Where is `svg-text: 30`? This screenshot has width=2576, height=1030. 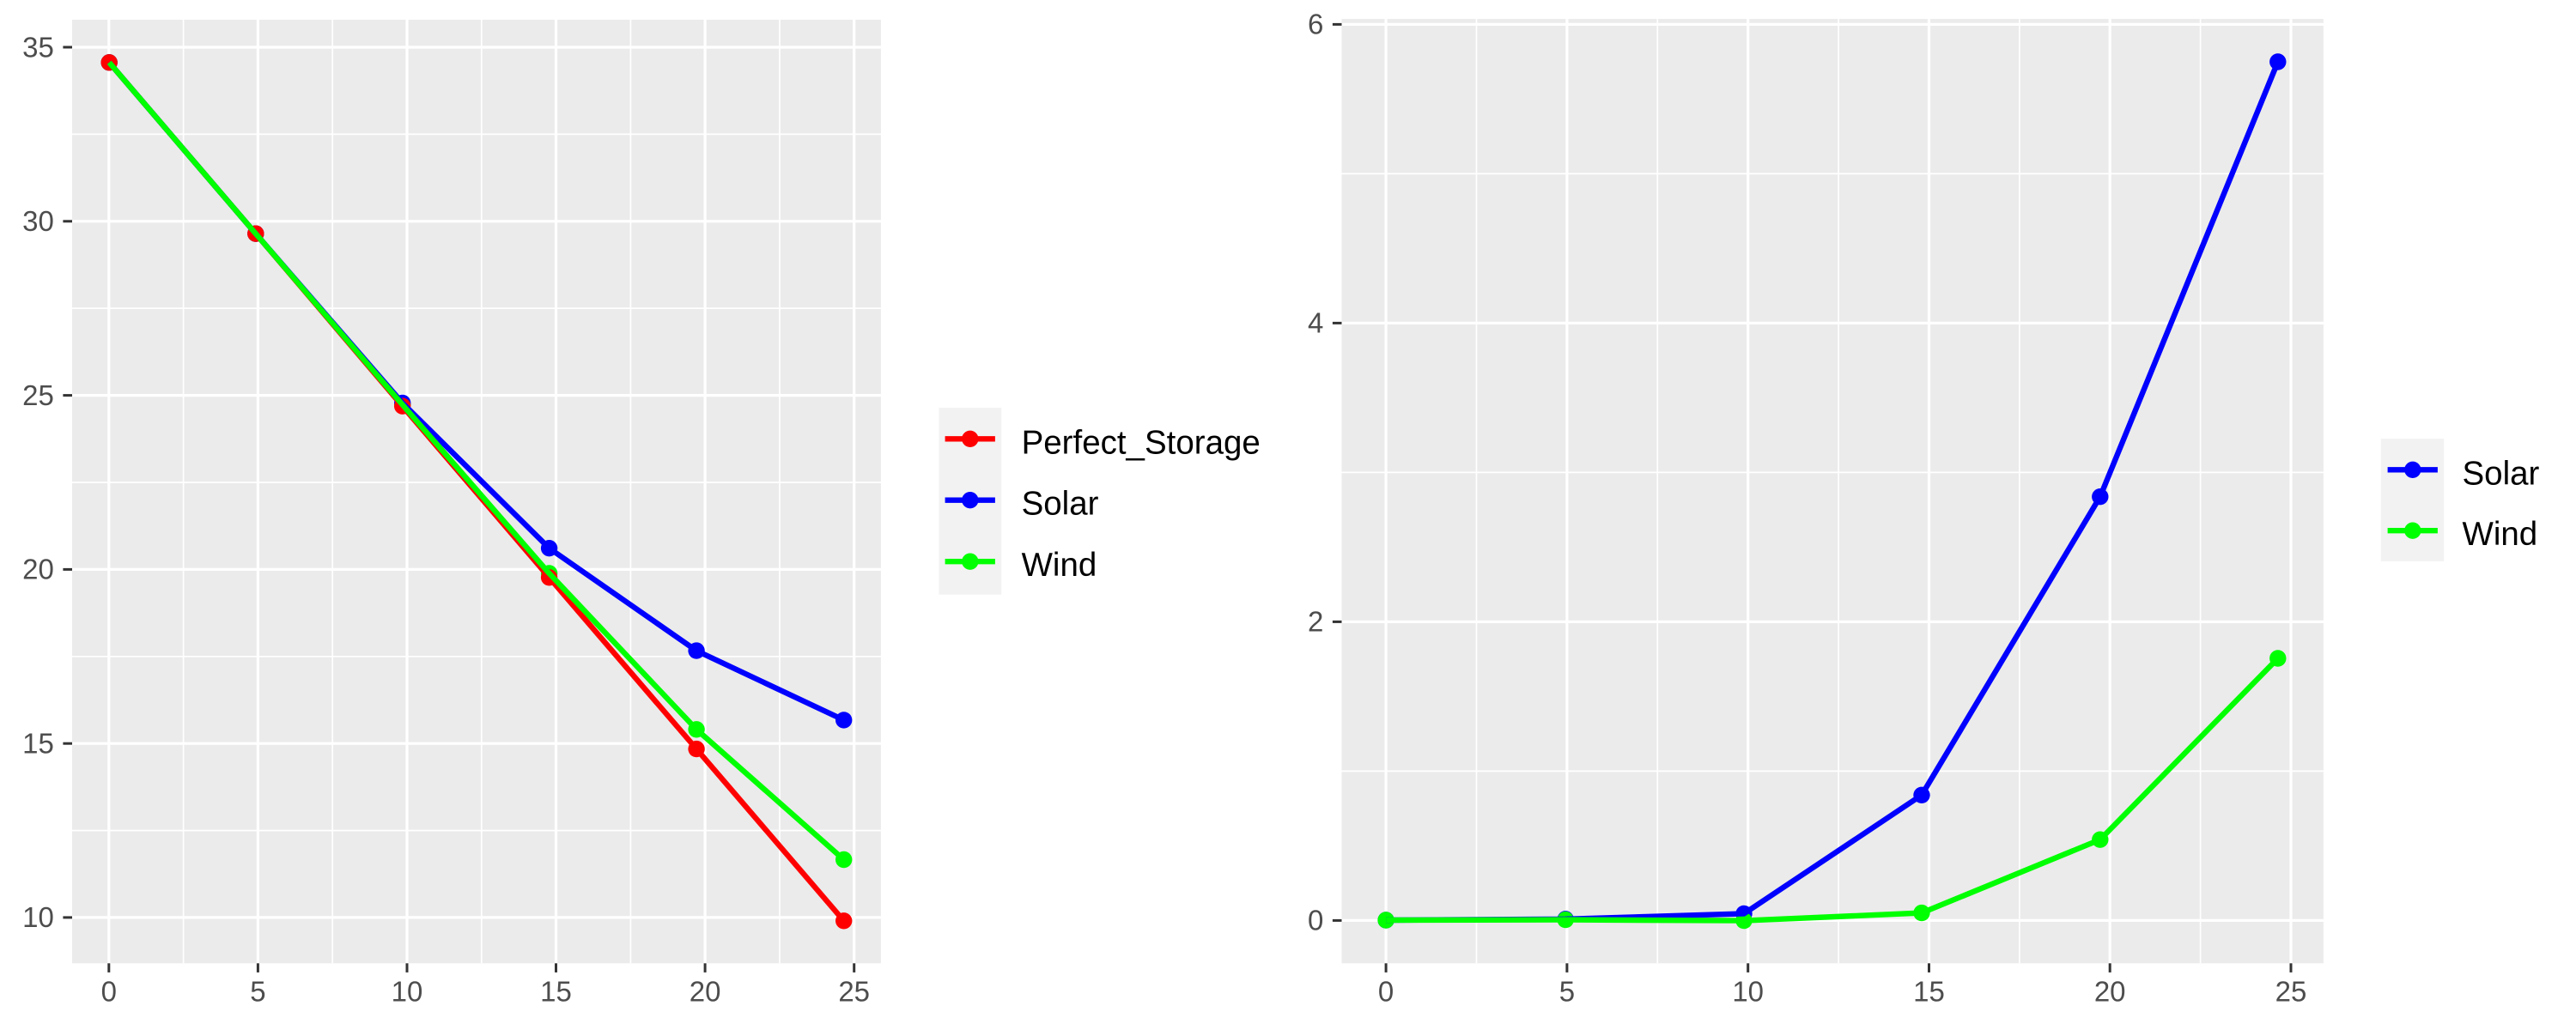
svg-text: 30 is located at coordinates (38, 221).